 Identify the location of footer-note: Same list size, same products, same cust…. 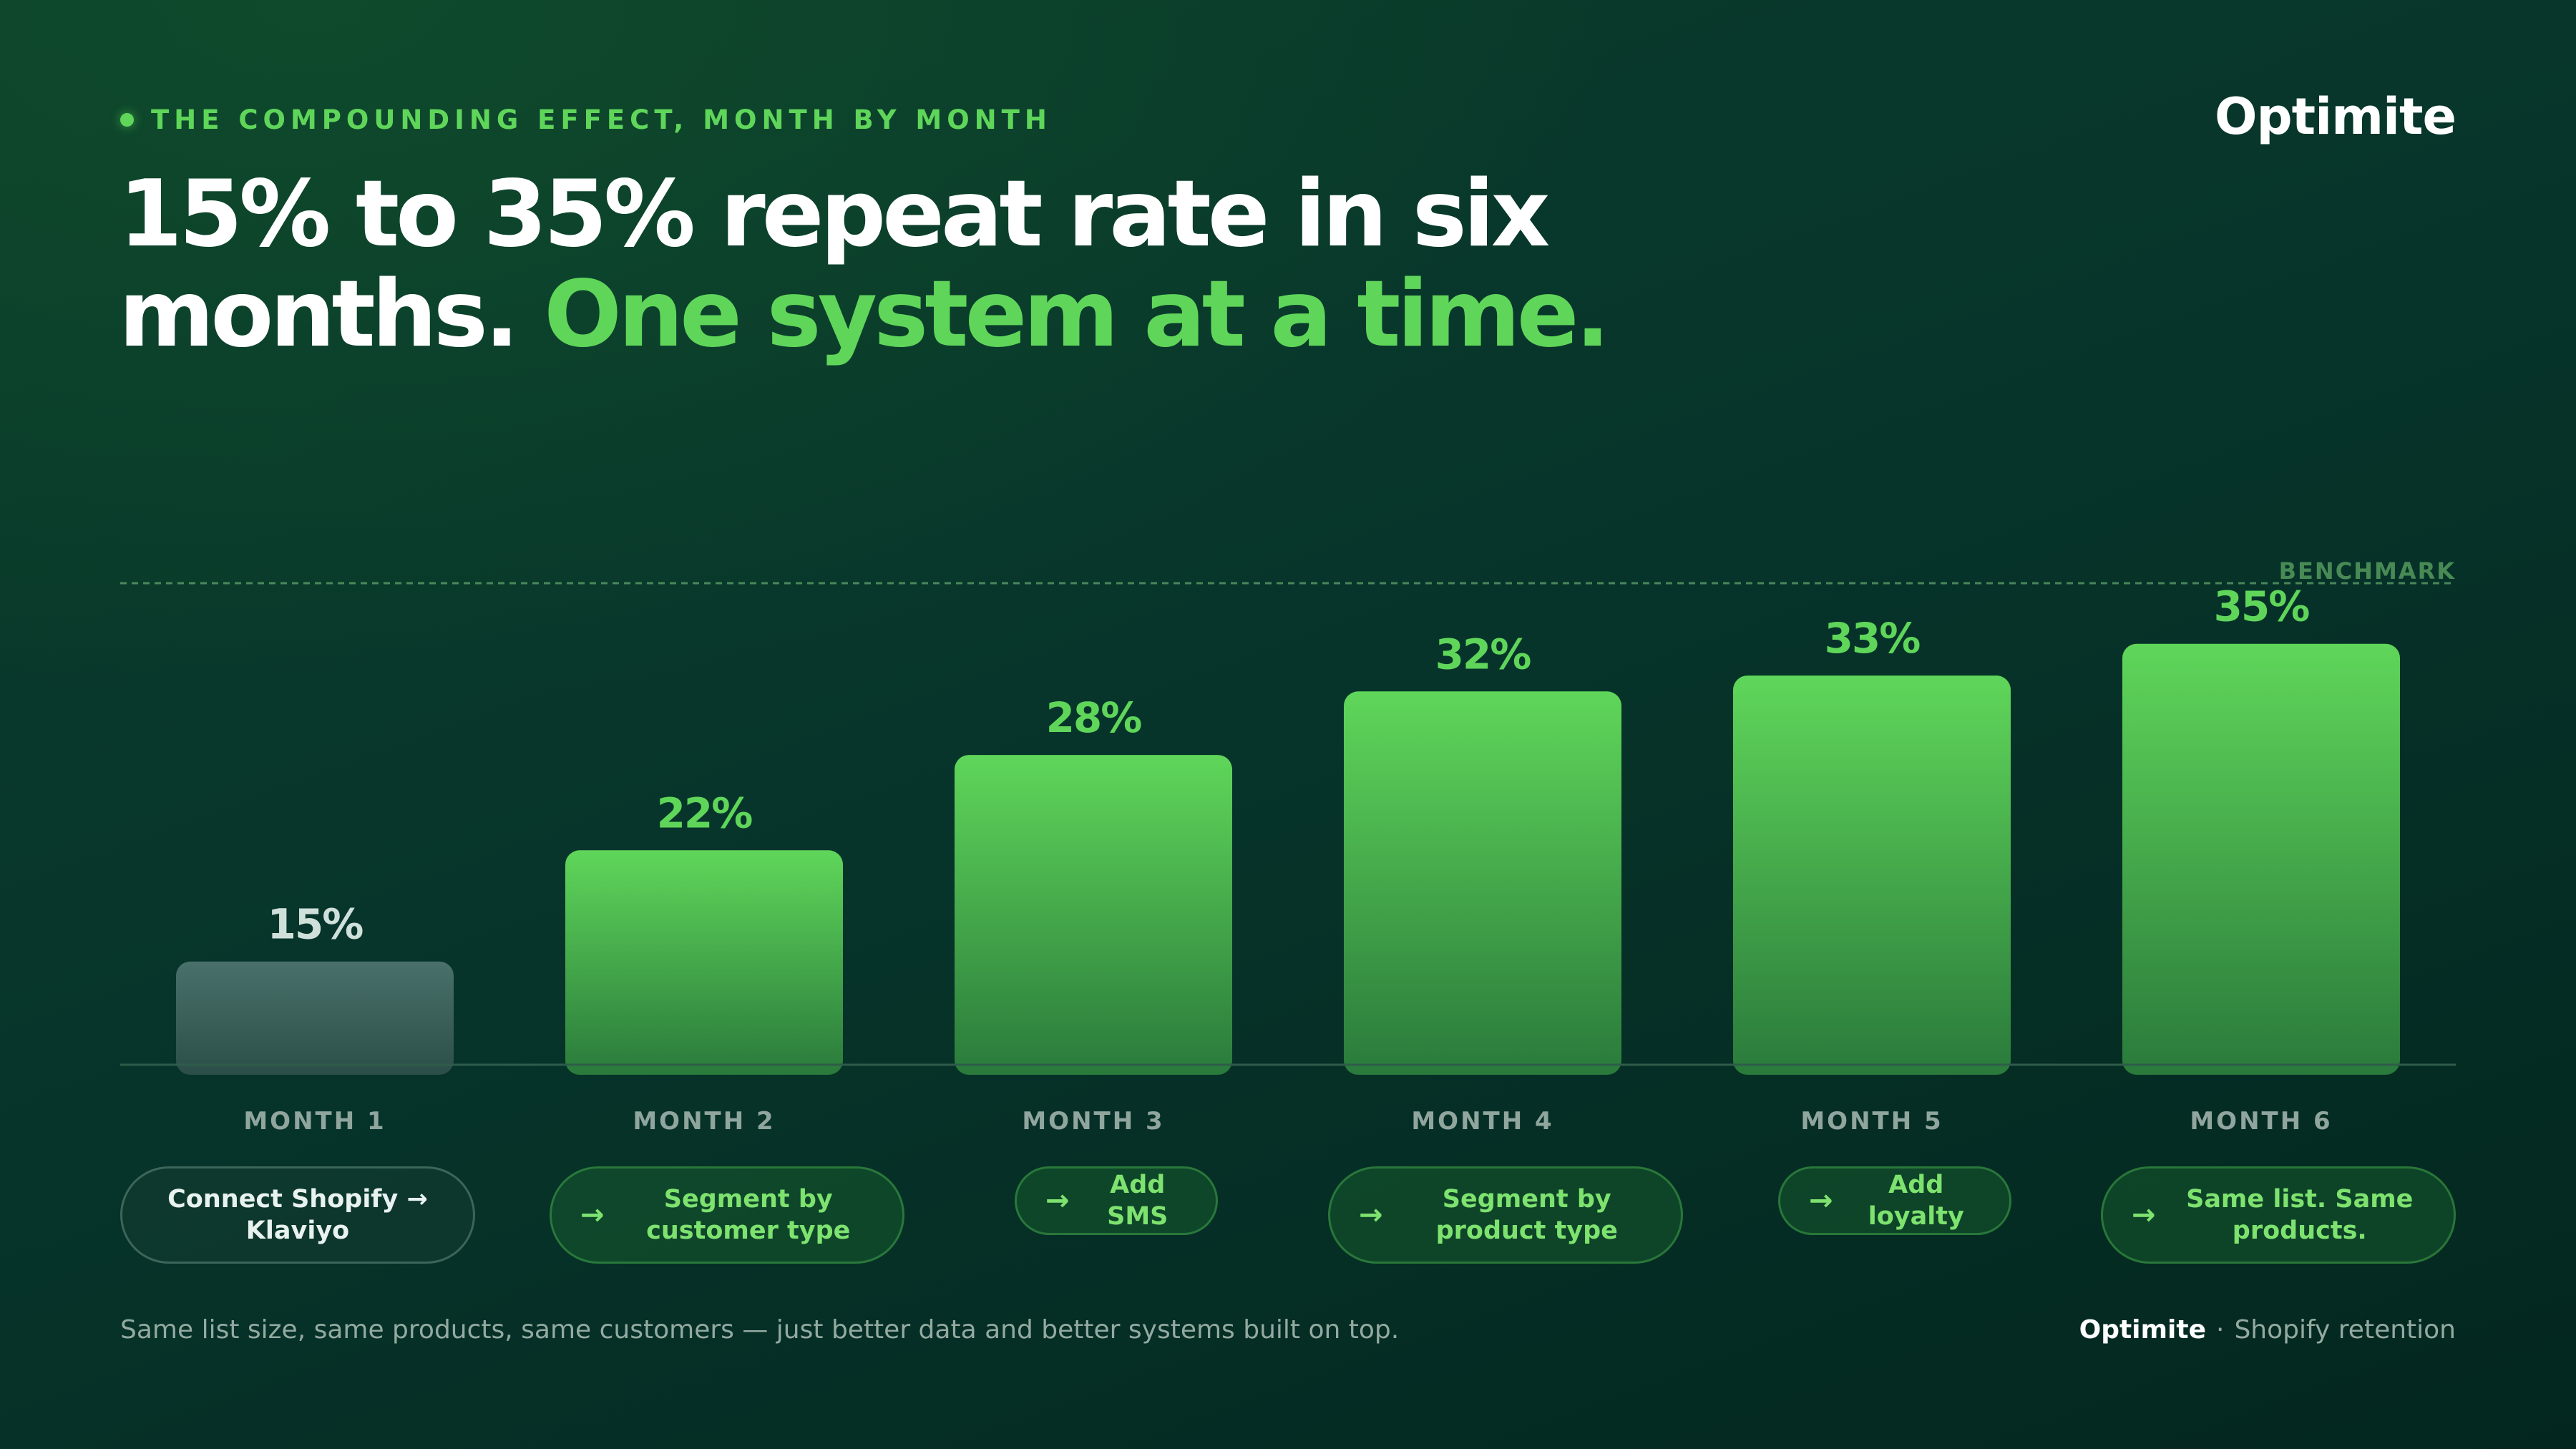
(760, 1330).